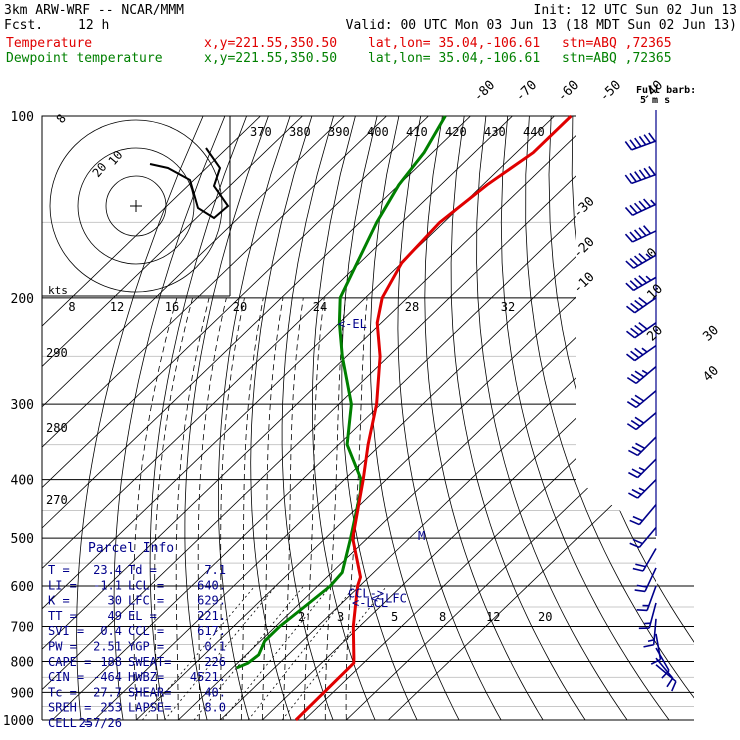 Image resolution: width=740 pixels, height=740 pixels. What do you see at coordinates (62, 585) in the screenshot?
I see `parcel-info-key: LI =` at bounding box center [62, 585].